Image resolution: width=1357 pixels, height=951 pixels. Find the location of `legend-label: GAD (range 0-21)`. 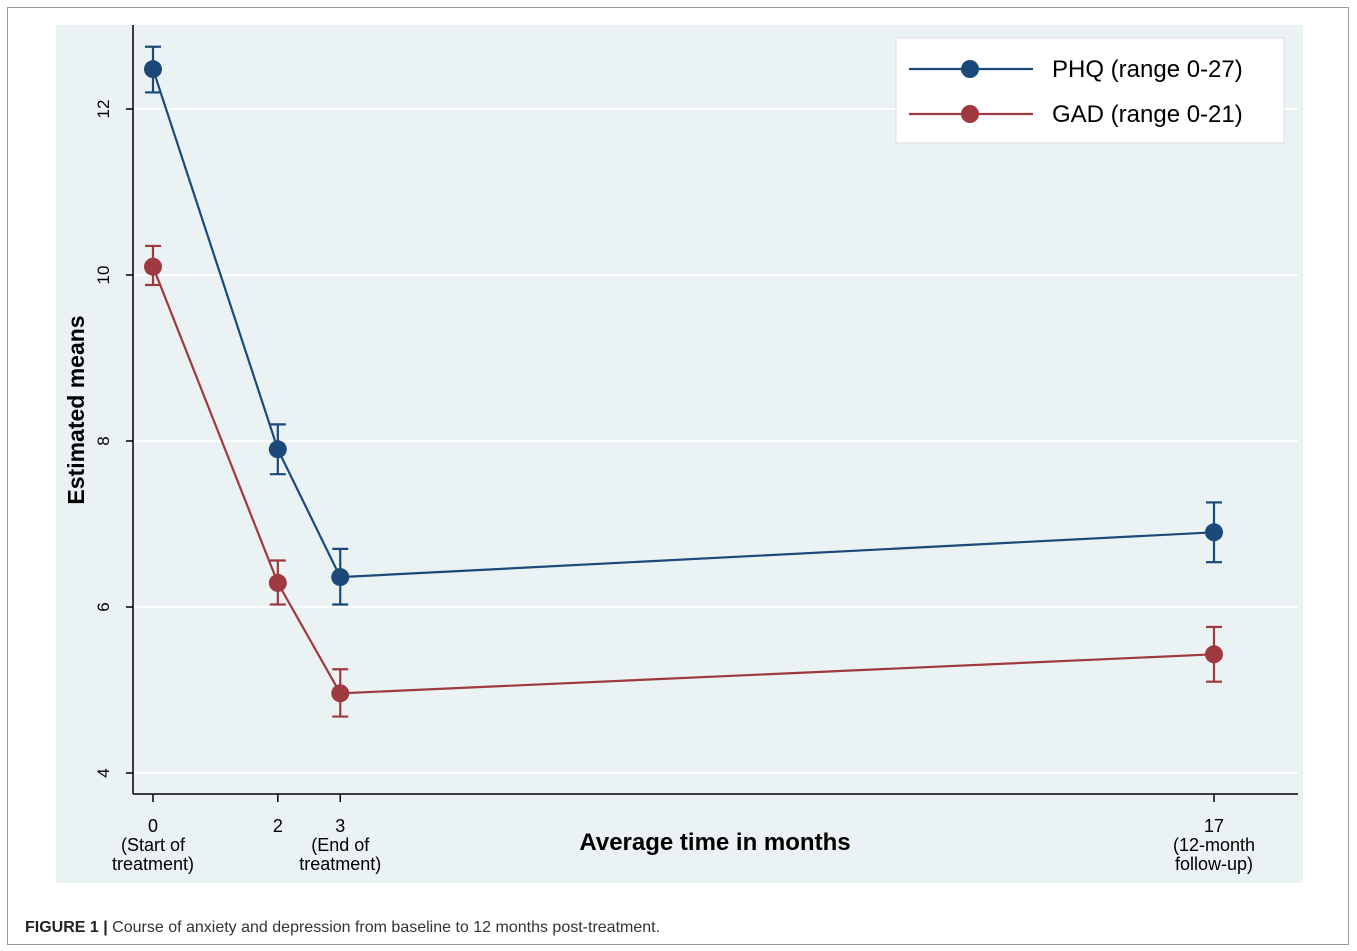

legend-label: GAD (range 0-21) is located at coordinates (1147, 114).